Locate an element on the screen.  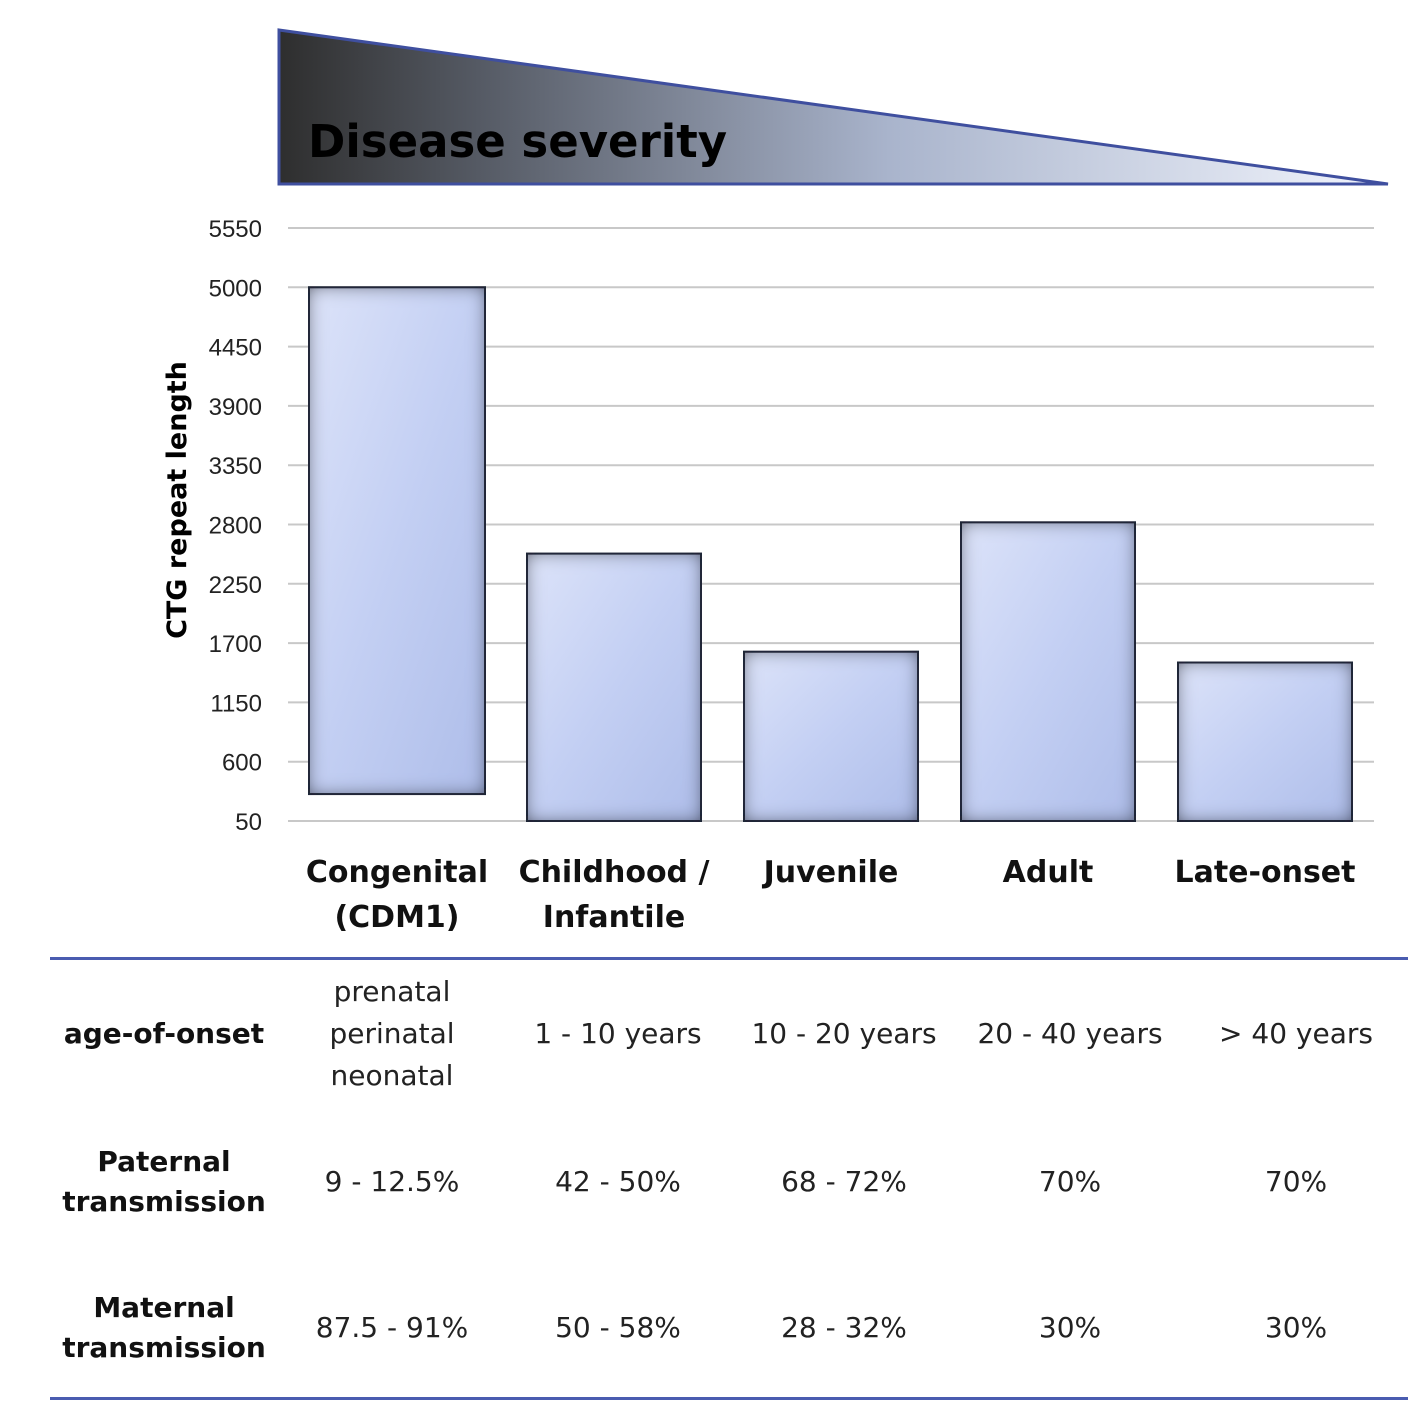
category-label: Late-onset is located at coordinates (1264, 872).